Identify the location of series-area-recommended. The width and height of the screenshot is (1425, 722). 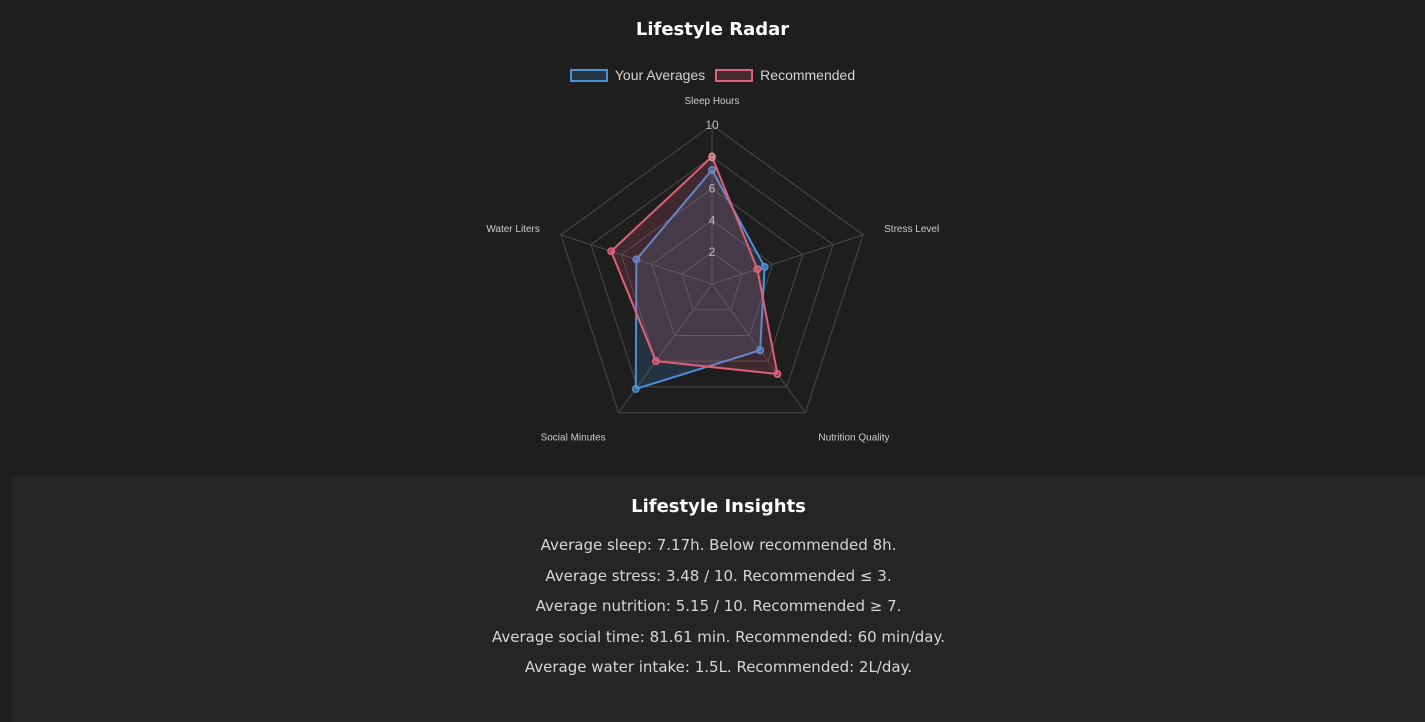
(694, 265).